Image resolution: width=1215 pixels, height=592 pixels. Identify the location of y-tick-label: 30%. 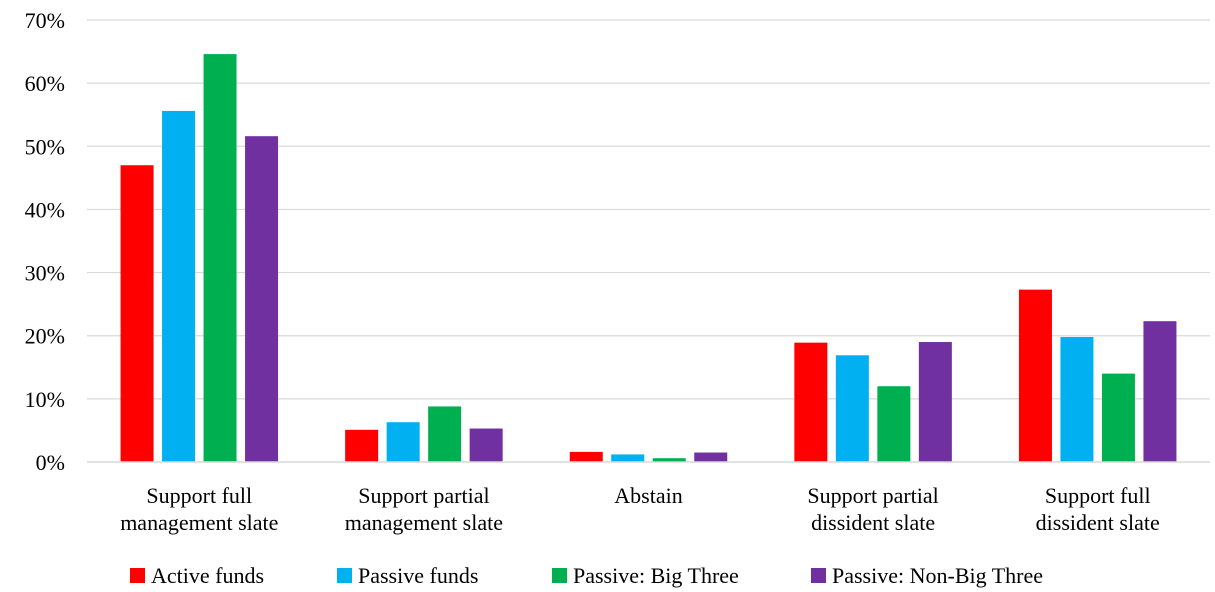
(45, 273).